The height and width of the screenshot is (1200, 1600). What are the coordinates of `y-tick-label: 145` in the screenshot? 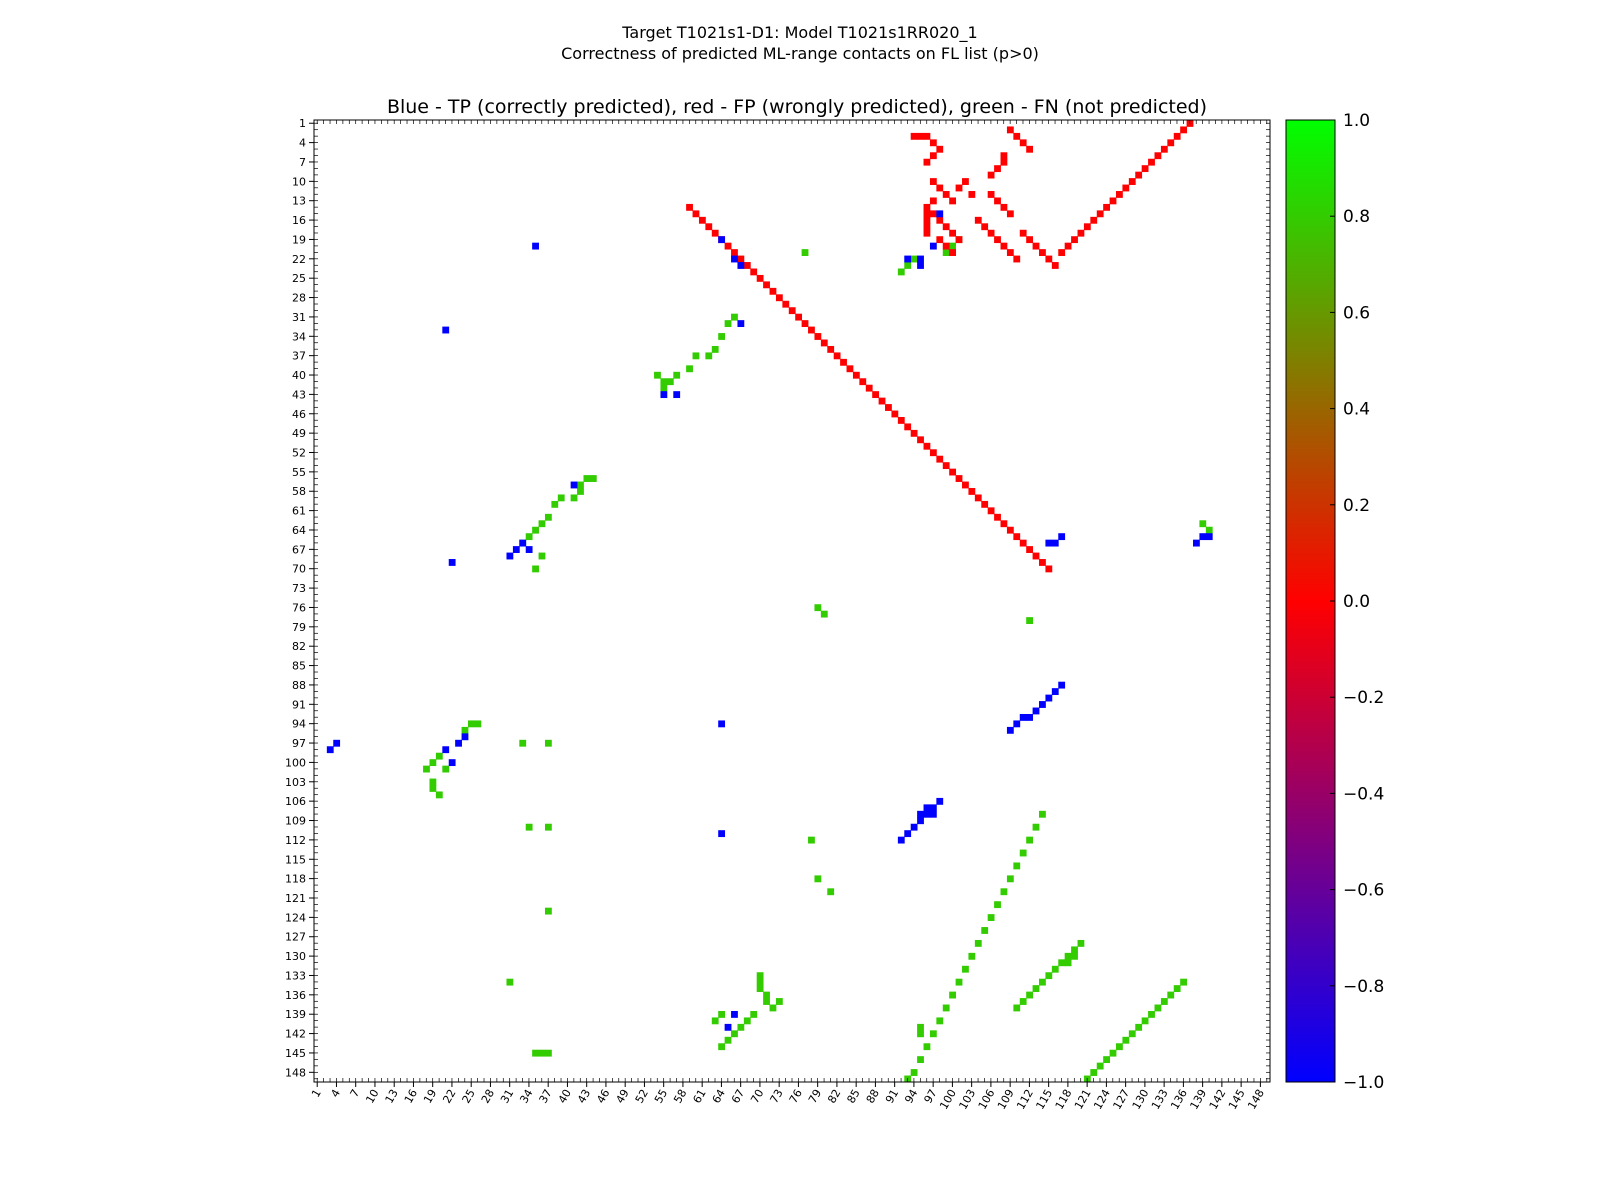 It's located at (295, 1053).